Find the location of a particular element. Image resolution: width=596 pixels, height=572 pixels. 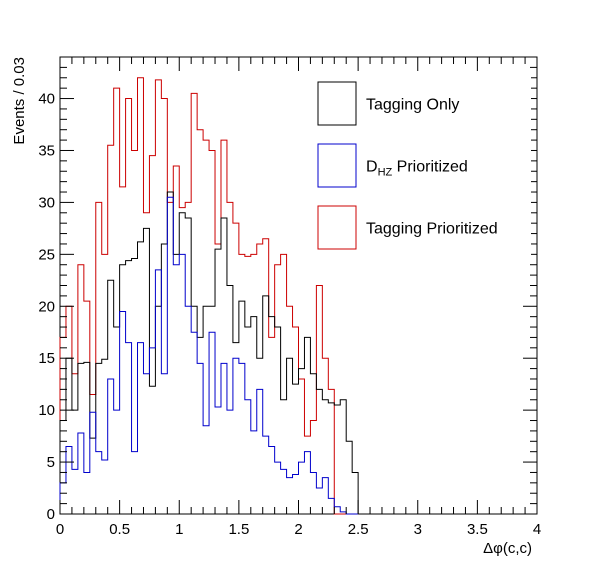

x-tick-label: 1 is located at coordinates (179, 529).